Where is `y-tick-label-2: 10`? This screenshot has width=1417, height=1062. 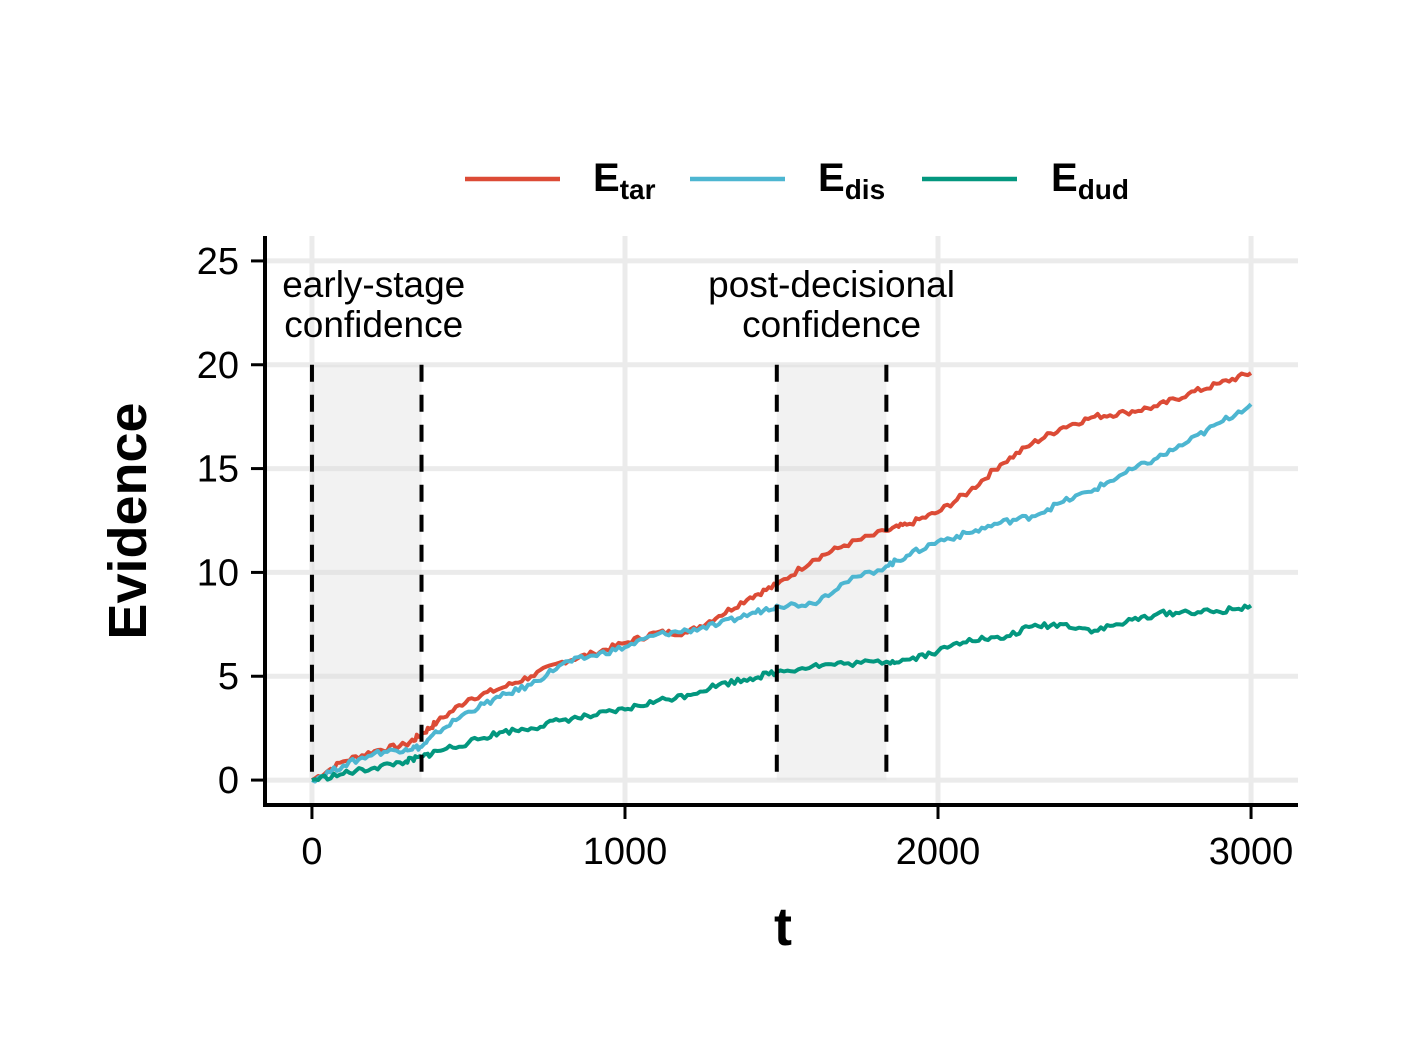 y-tick-label-2: 10 is located at coordinates (218, 573).